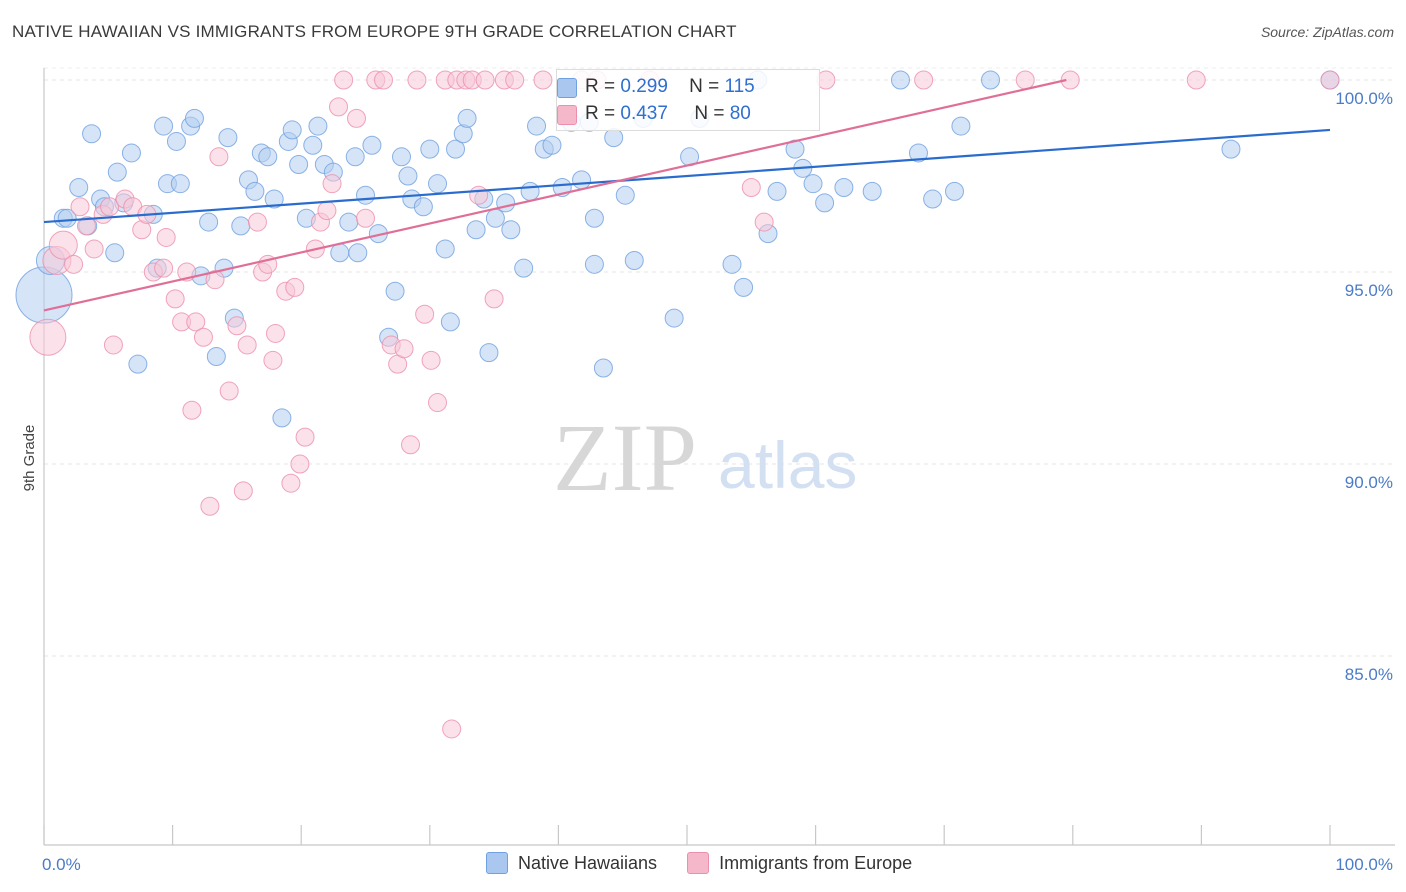  I want to click on legend-n-value: 115, so click(739, 86).